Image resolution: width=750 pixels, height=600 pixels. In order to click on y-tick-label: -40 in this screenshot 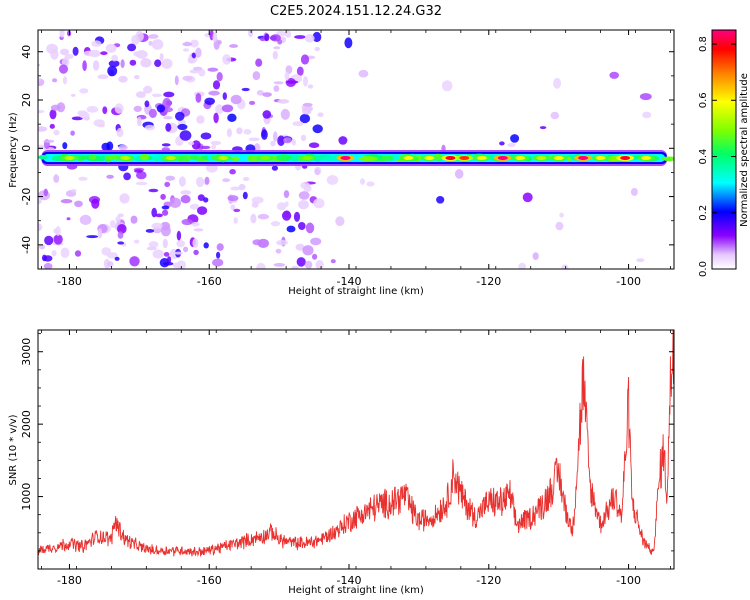, I will do `click(26, 245)`.